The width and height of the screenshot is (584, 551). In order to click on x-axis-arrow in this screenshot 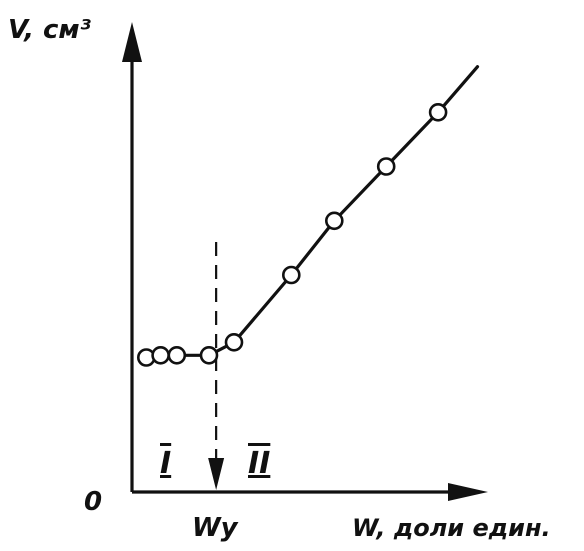, I will do `click(468, 492)`.